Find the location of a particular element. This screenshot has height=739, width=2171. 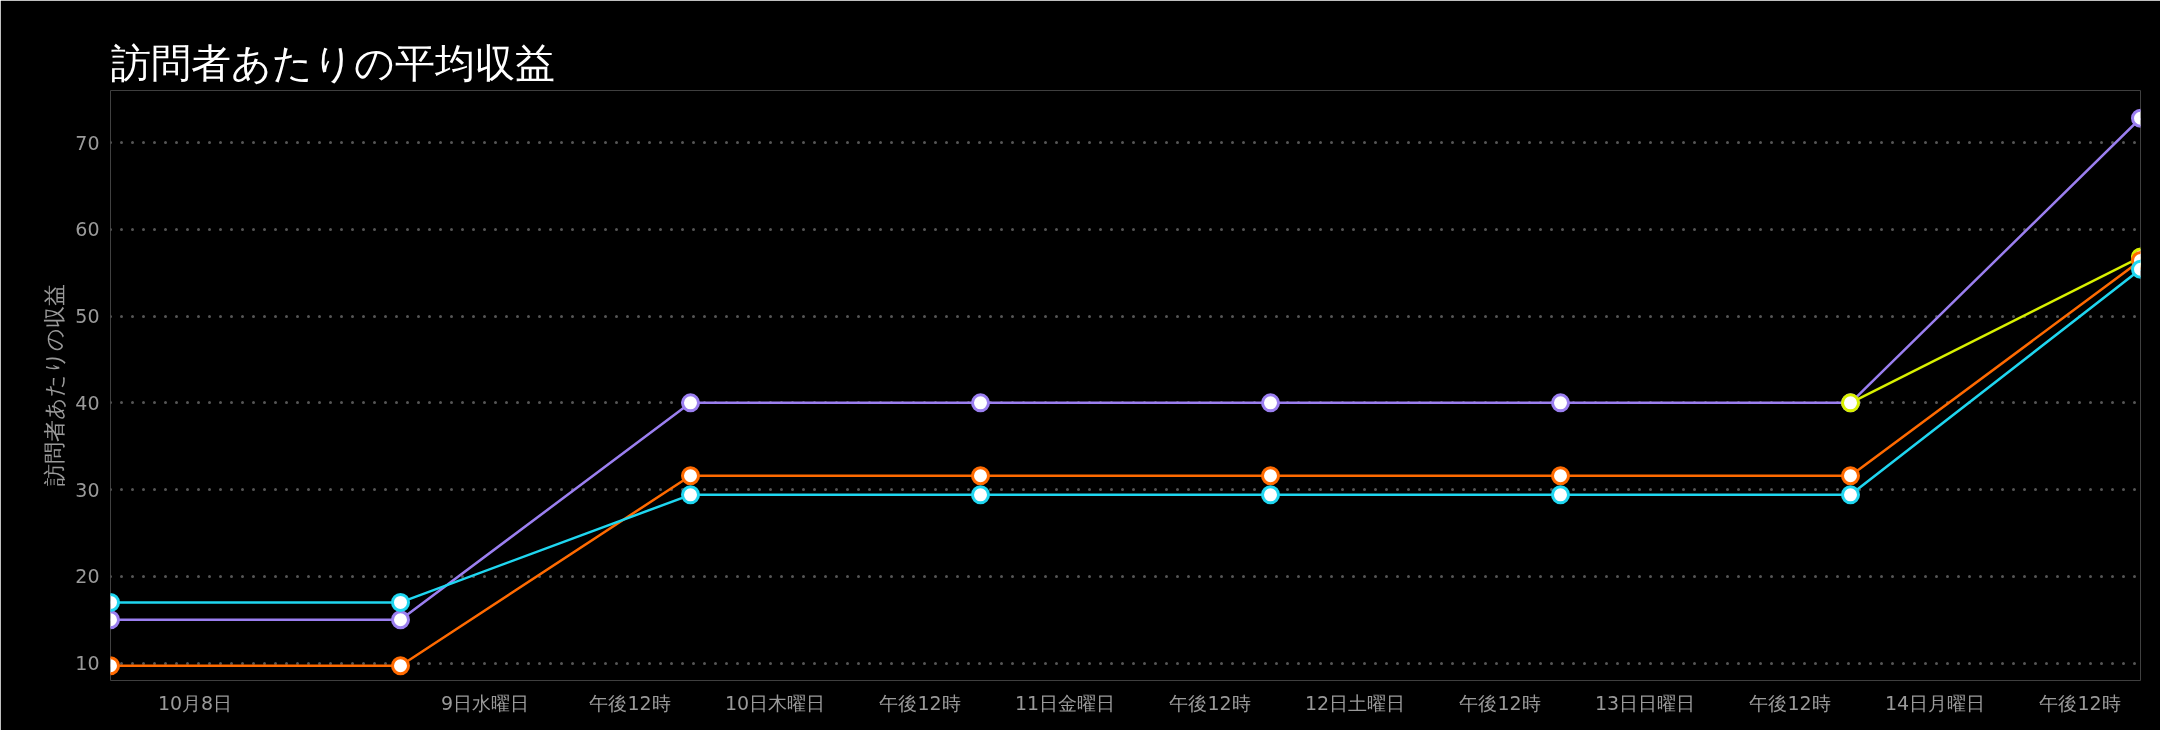

chart-title: 訪問者あたりの平均収益 is located at coordinates (332, 62).